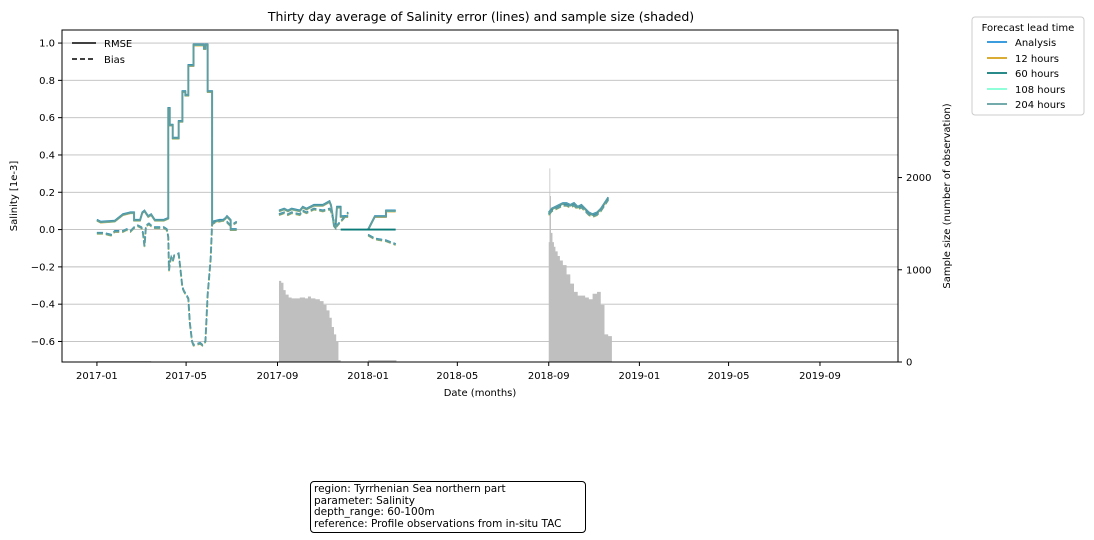  What do you see at coordinates (1037, 59) in the screenshot?
I see `legend-label-12-hours: 12 hours` at bounding box center [1037, 59].